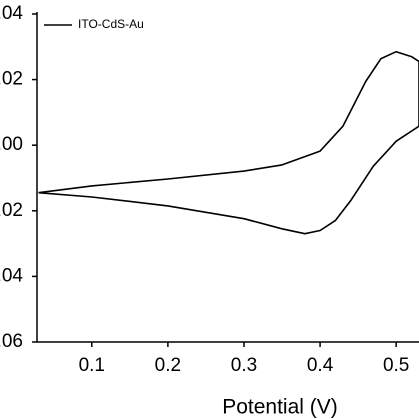  Describe the element at coordinates (11, 144) in the screenshot. I see `y-tick-label: 0.00` at that location.